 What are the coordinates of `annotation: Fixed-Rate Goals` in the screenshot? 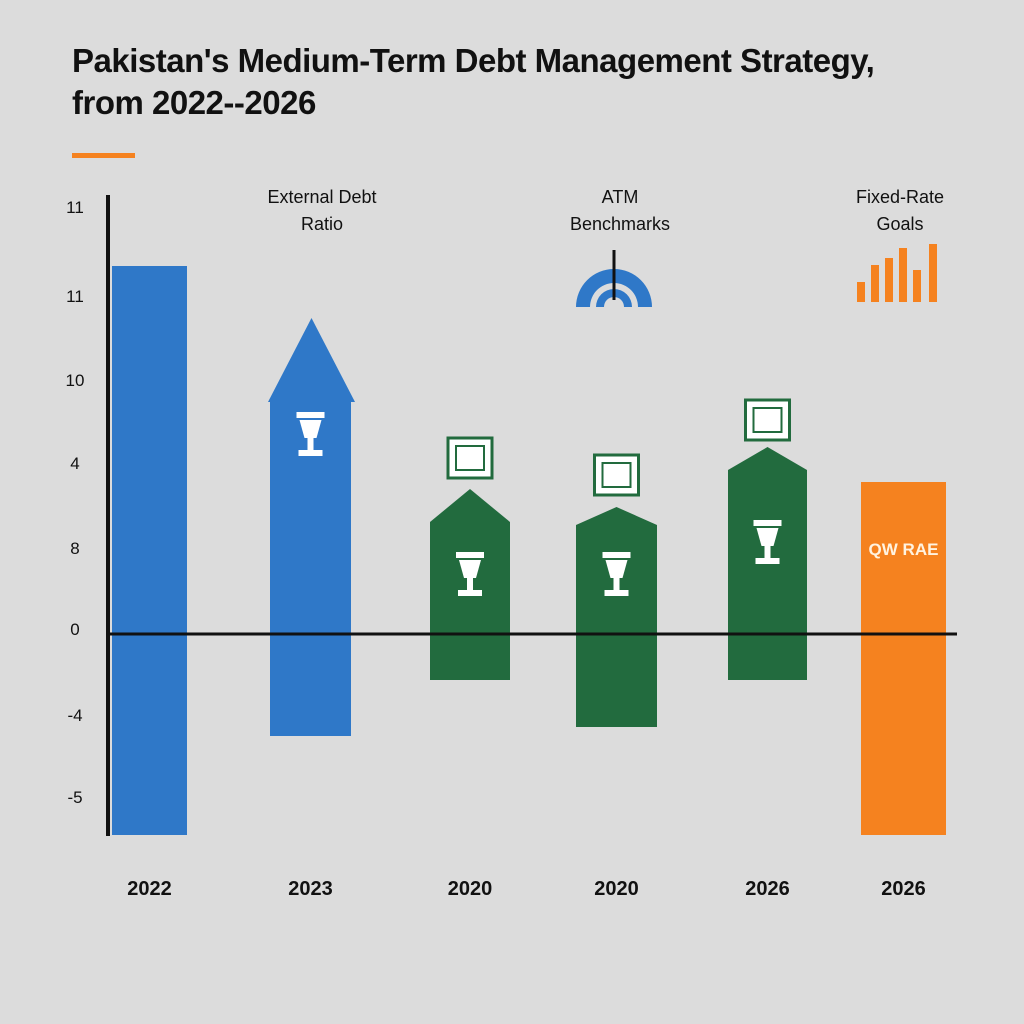 It's located at (900, 210).